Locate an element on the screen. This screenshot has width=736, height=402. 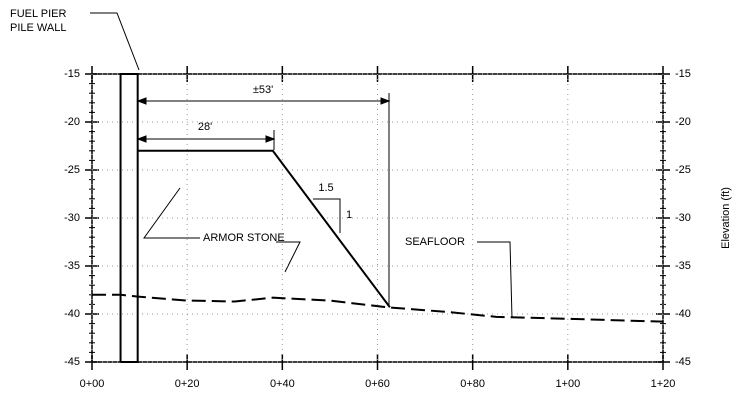
y-tick-label: -30 is located at coordinates (72, 218).